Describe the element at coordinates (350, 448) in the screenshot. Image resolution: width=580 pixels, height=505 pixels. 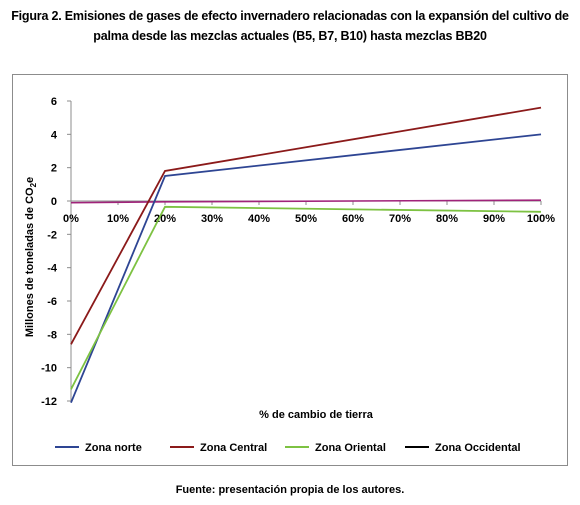
I see `legend-label-3: Zona Oriental` at that location.